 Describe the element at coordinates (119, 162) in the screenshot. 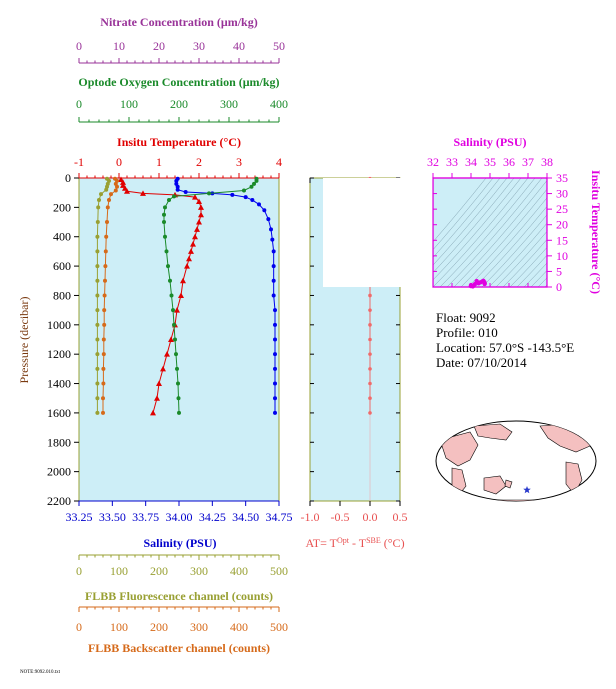

I see `temperature-tick-label: 0` at that location.